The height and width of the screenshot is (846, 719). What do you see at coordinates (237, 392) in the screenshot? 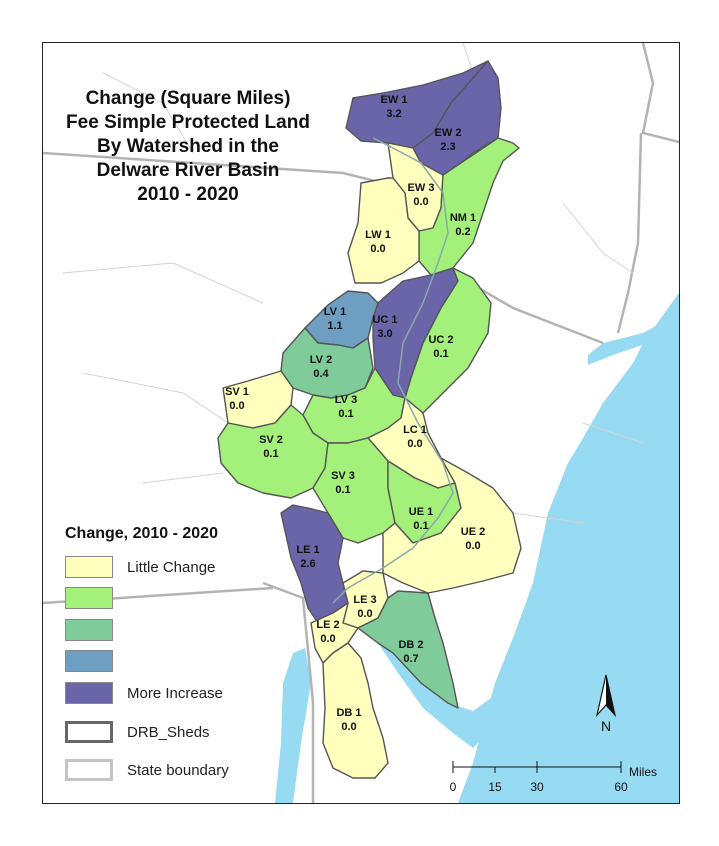
I see `watershed-id-label: SV 1` at bounding box center [237, 392].